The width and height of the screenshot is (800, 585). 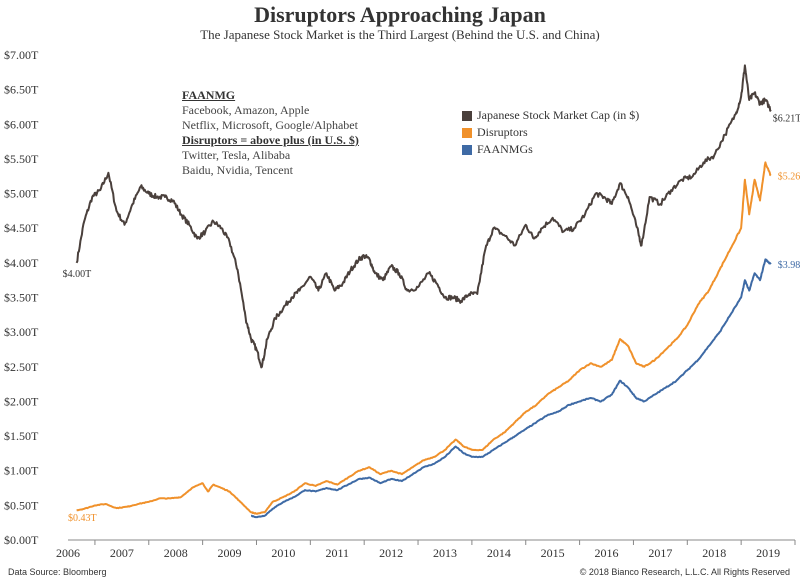 I want to click on legend-item-japan: Japanese Stock Market Cap (in $), so click(x=550, y=115).